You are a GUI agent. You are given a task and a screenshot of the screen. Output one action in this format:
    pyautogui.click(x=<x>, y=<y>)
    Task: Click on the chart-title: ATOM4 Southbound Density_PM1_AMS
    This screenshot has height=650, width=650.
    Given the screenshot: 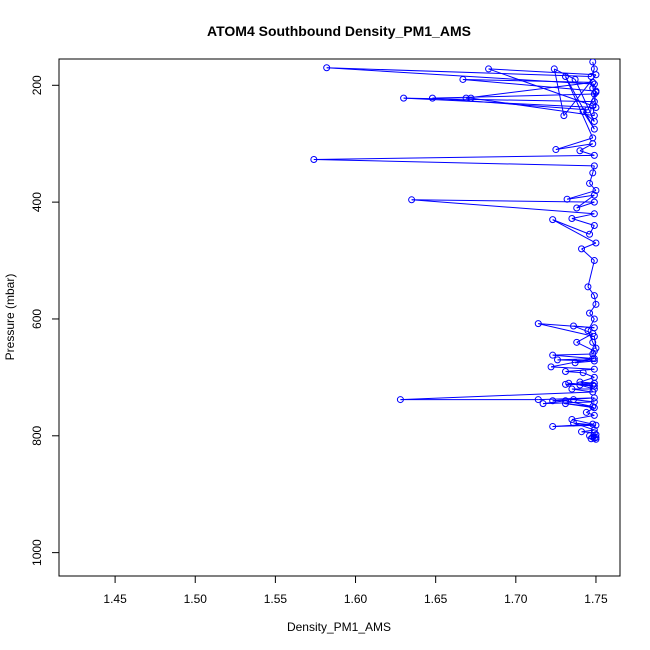 What is the action you would take?
    pyautogui.click(x=339, y=31)
    